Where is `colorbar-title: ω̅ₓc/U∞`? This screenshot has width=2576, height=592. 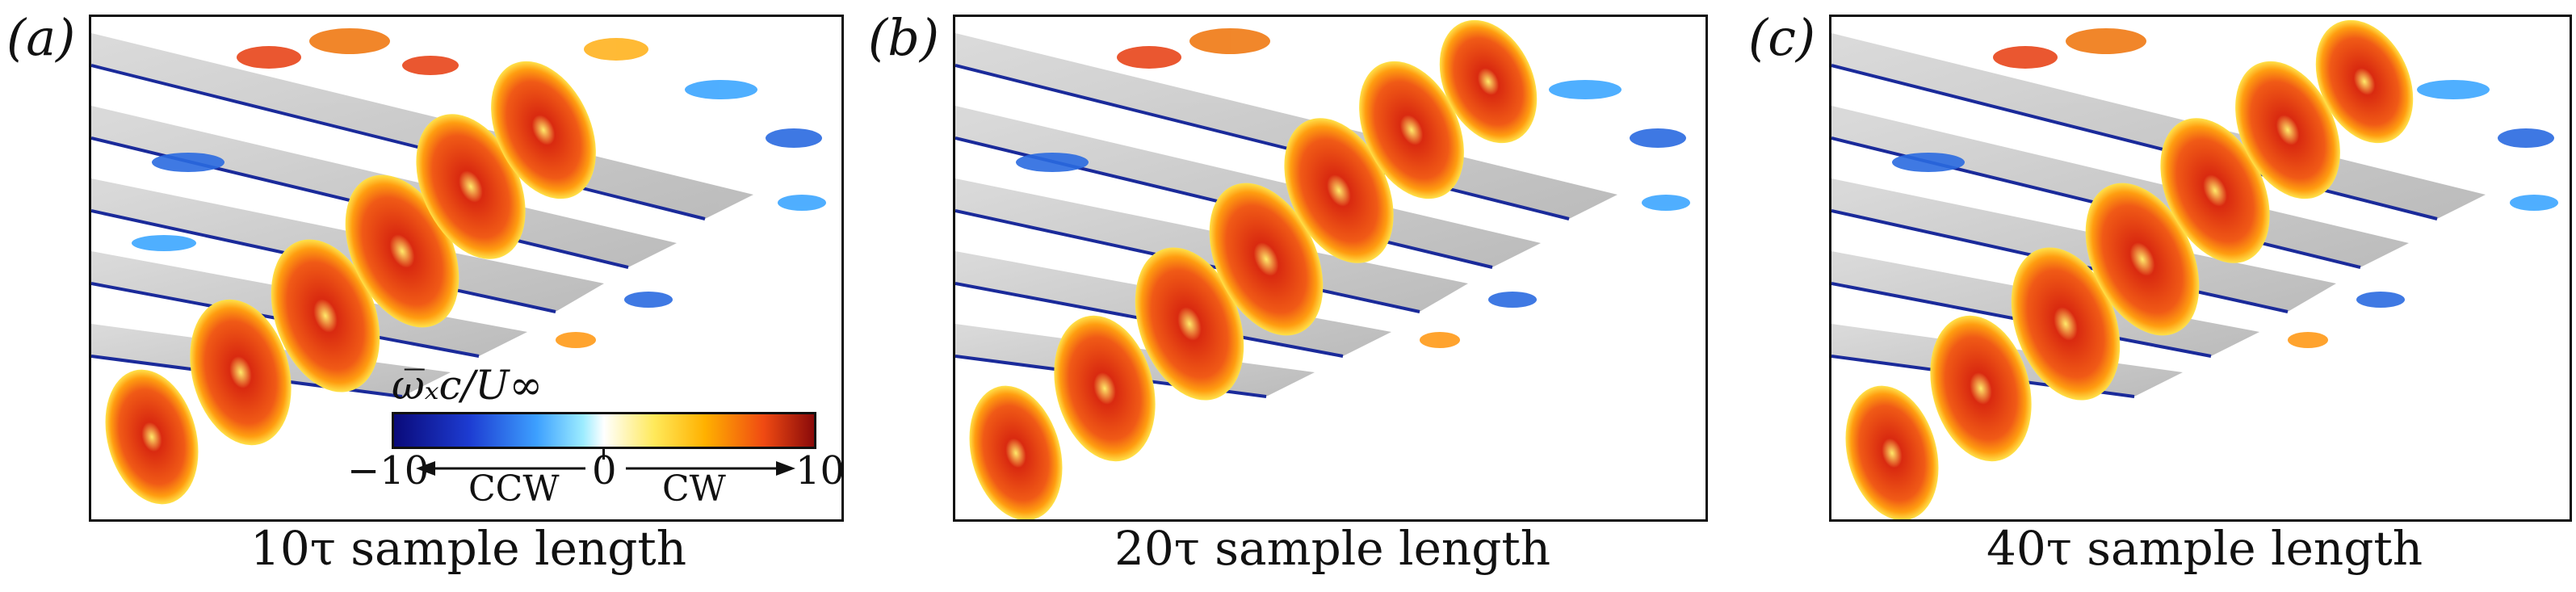
colorbar-title: ω̅ₓc/U∞ is located at coordinates (468, 385).